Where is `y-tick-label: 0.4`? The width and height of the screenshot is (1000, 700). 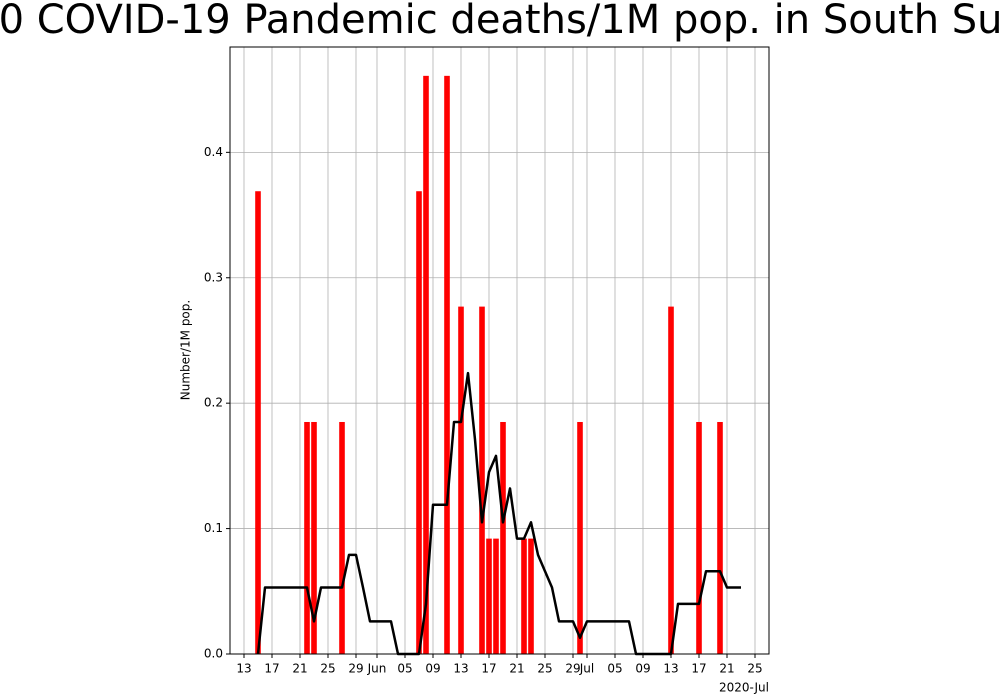
y-tick-label: 0.4 is located at coordinates (213, 152).